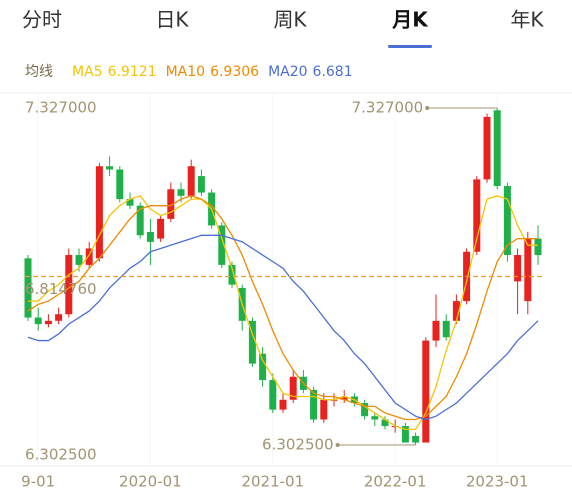  What do you see at coordinates (42, 20) in the screenshot?
I see `tab: 分时` at bounding box center [42, 20].